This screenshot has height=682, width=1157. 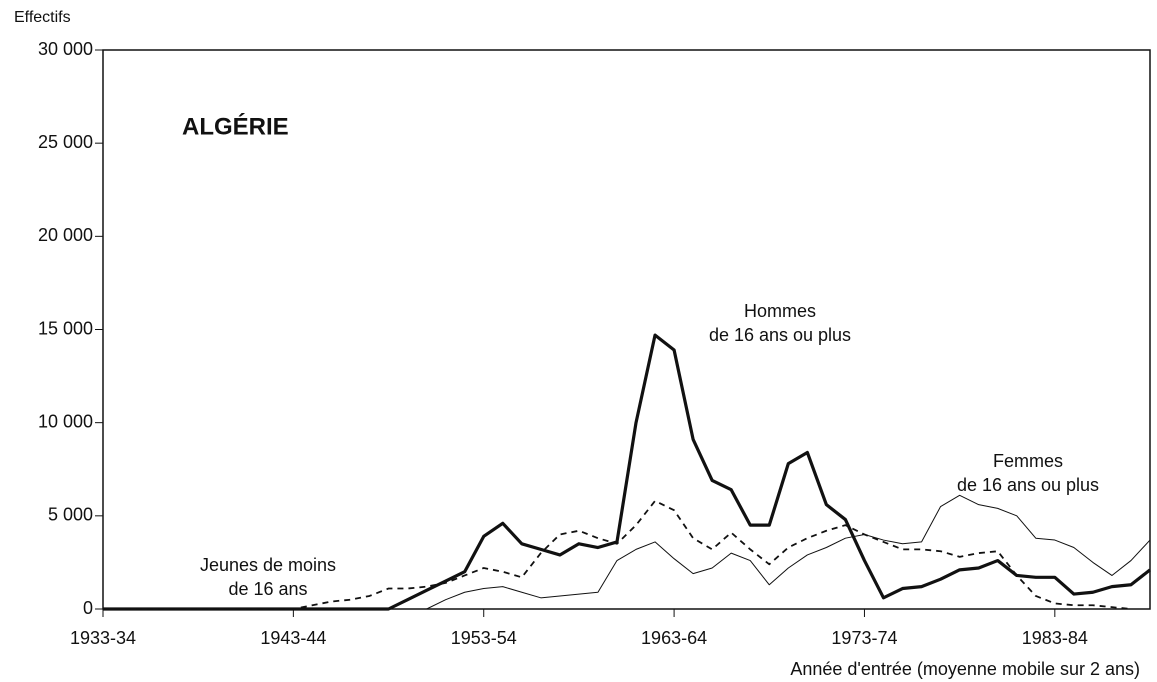 I want to click on y-tick-label: 20 000, so click(x=65, y=235).